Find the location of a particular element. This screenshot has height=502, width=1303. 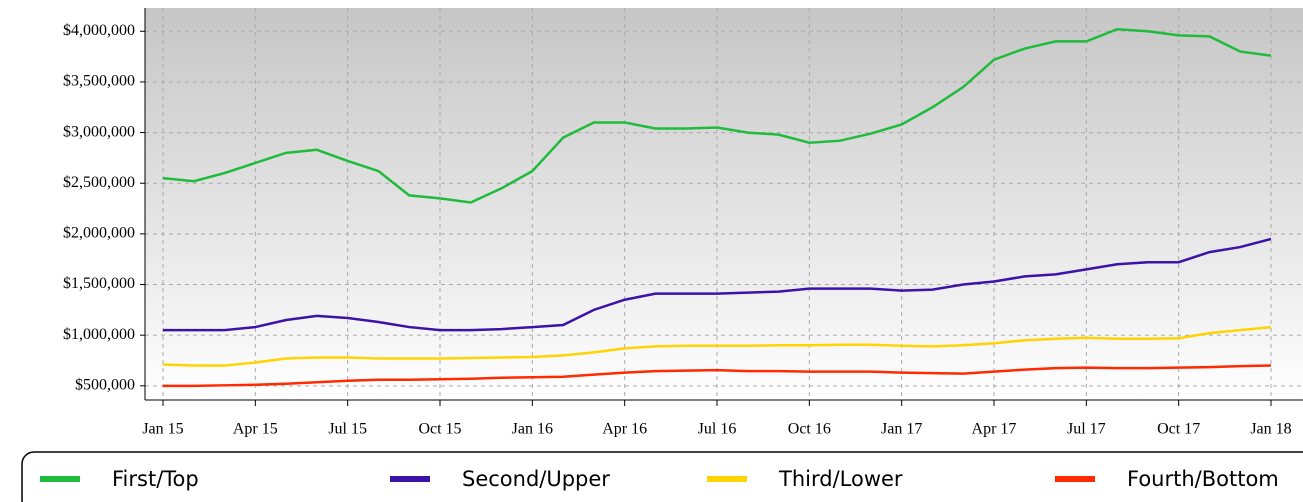

legend-label: Second/Upper is located at coordinates (536, 479).